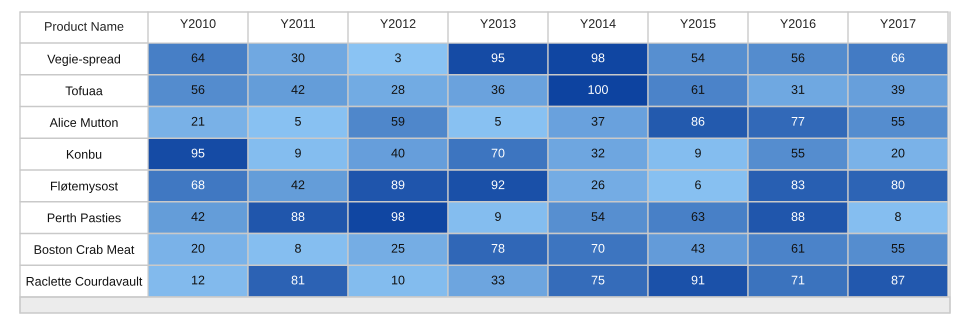 The image size is (958, 320). What do you see at coordinates (898, 280) in the screenshot?
I see `data-label: 87` at bounding box center [898, 280].